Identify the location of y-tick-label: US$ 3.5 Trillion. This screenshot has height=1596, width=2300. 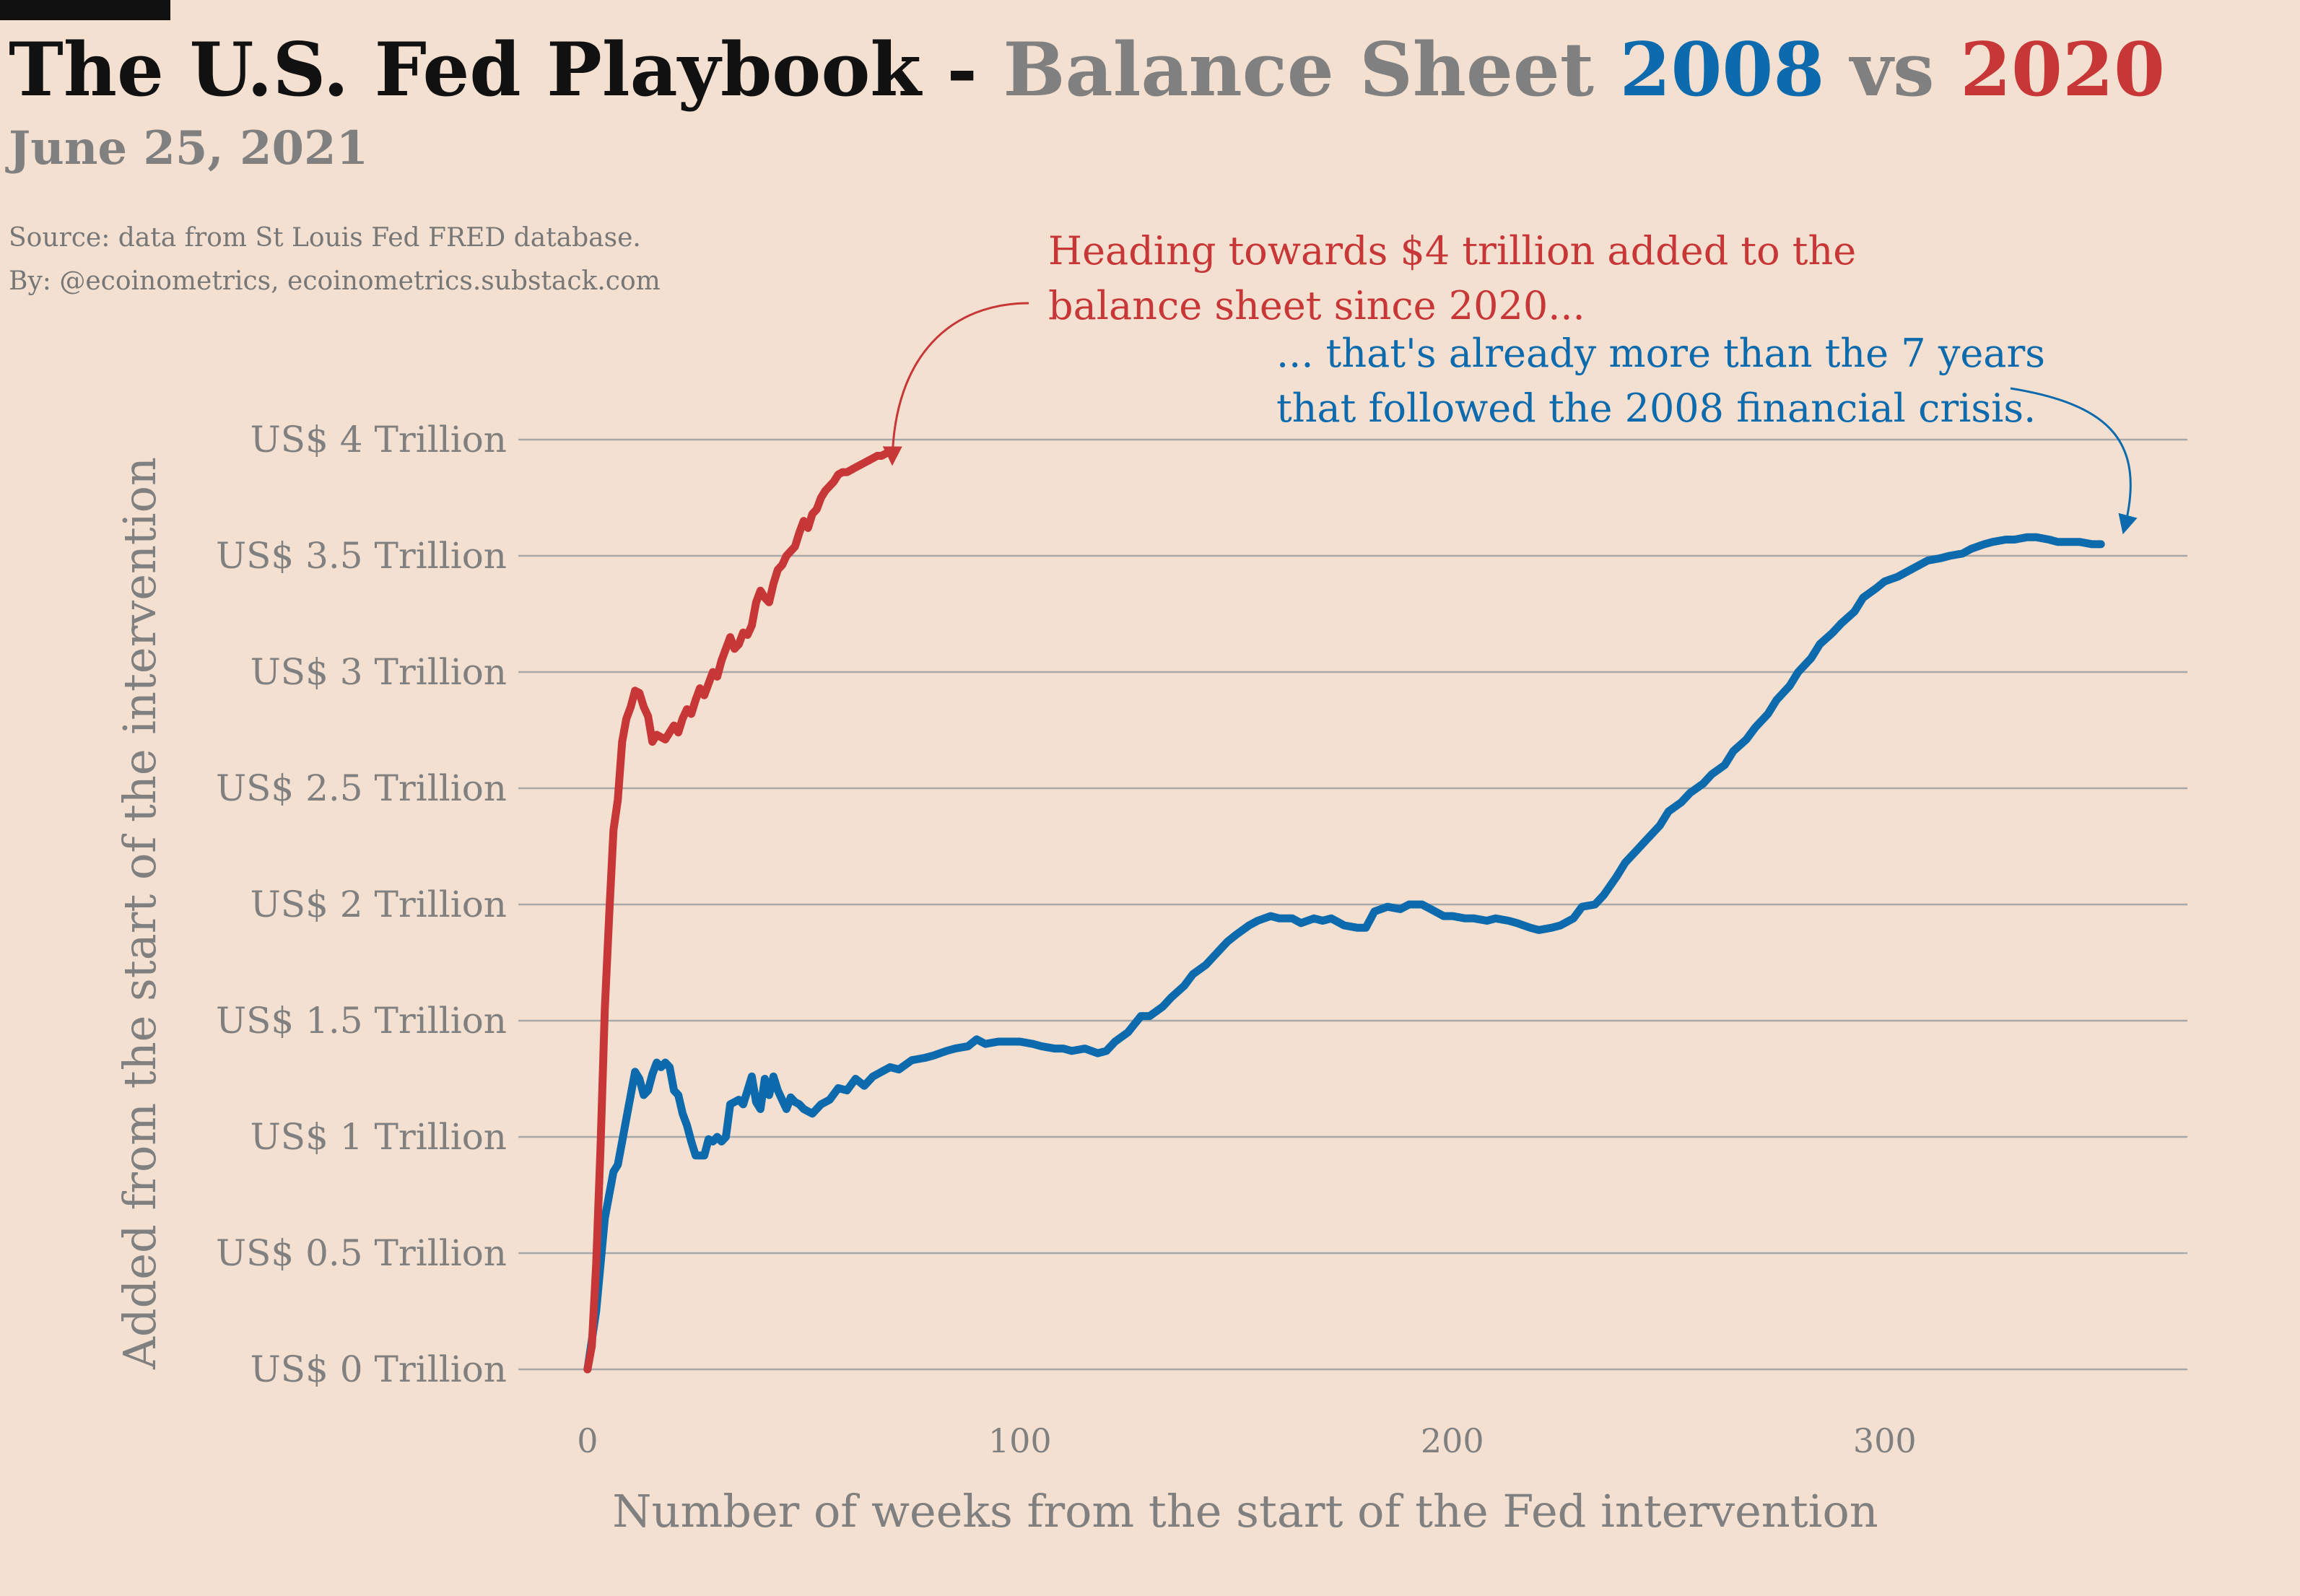
(361, 556).